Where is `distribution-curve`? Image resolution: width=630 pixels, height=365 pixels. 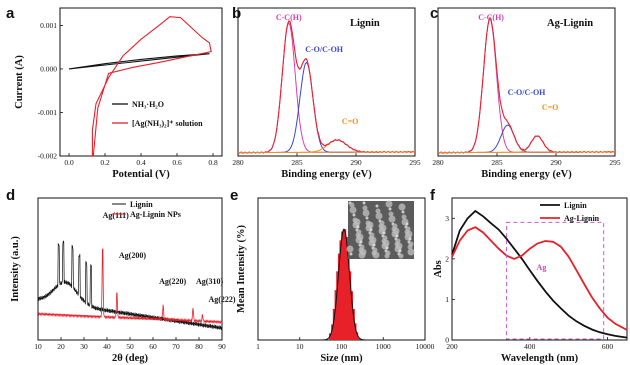
distribution-curve is located at coordinates (345, 284).